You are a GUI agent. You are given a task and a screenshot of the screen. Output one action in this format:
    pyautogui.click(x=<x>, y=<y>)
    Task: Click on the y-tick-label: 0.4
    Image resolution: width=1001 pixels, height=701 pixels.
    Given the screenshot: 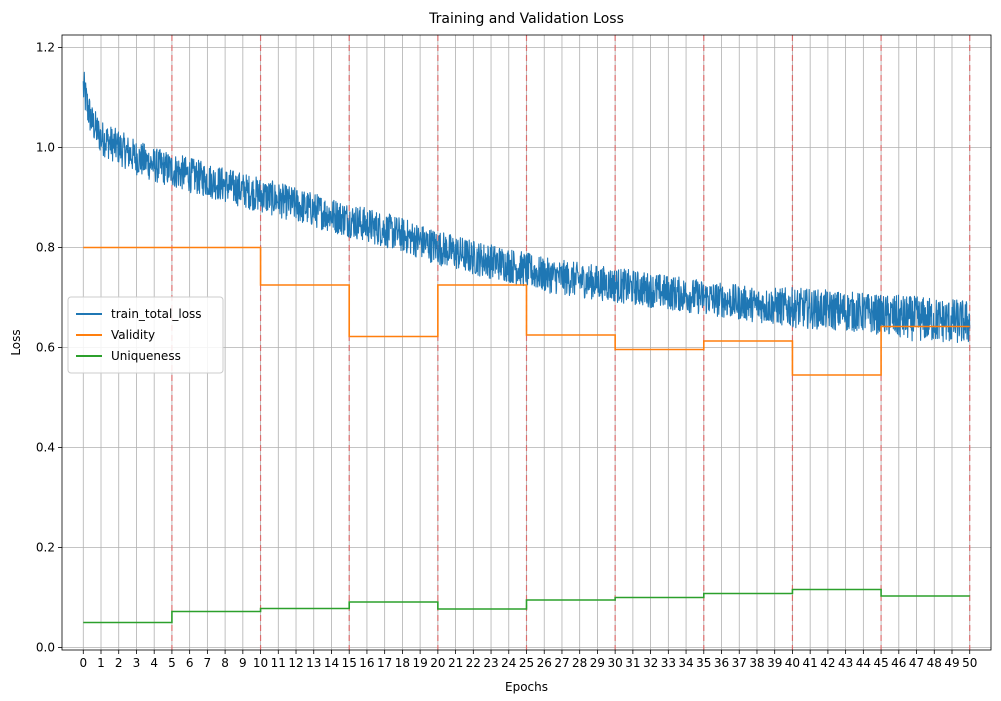 What is the action you would take?
    pyautogui.click(x=45, y=448)
    